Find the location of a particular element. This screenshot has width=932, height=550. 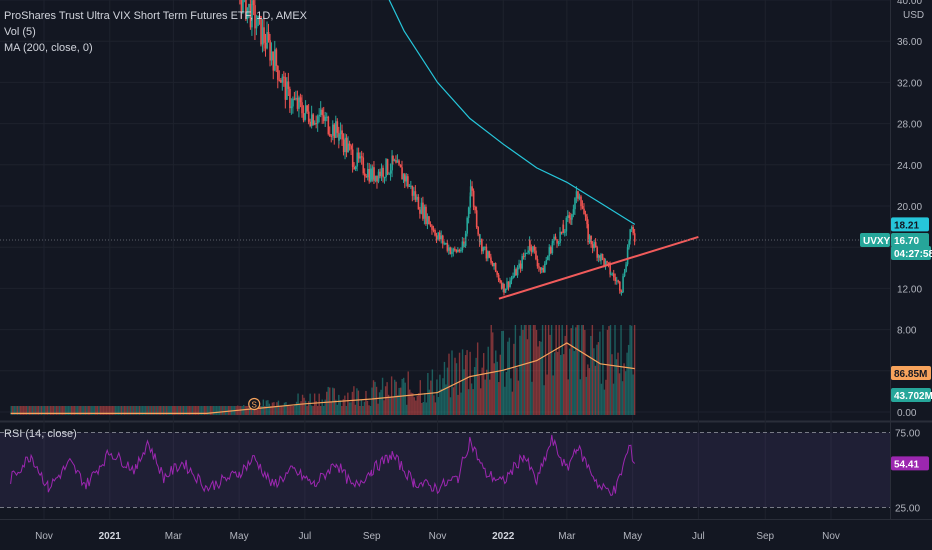

rsi-legend: RSI (14, close) is located at coordinates (40, 434).